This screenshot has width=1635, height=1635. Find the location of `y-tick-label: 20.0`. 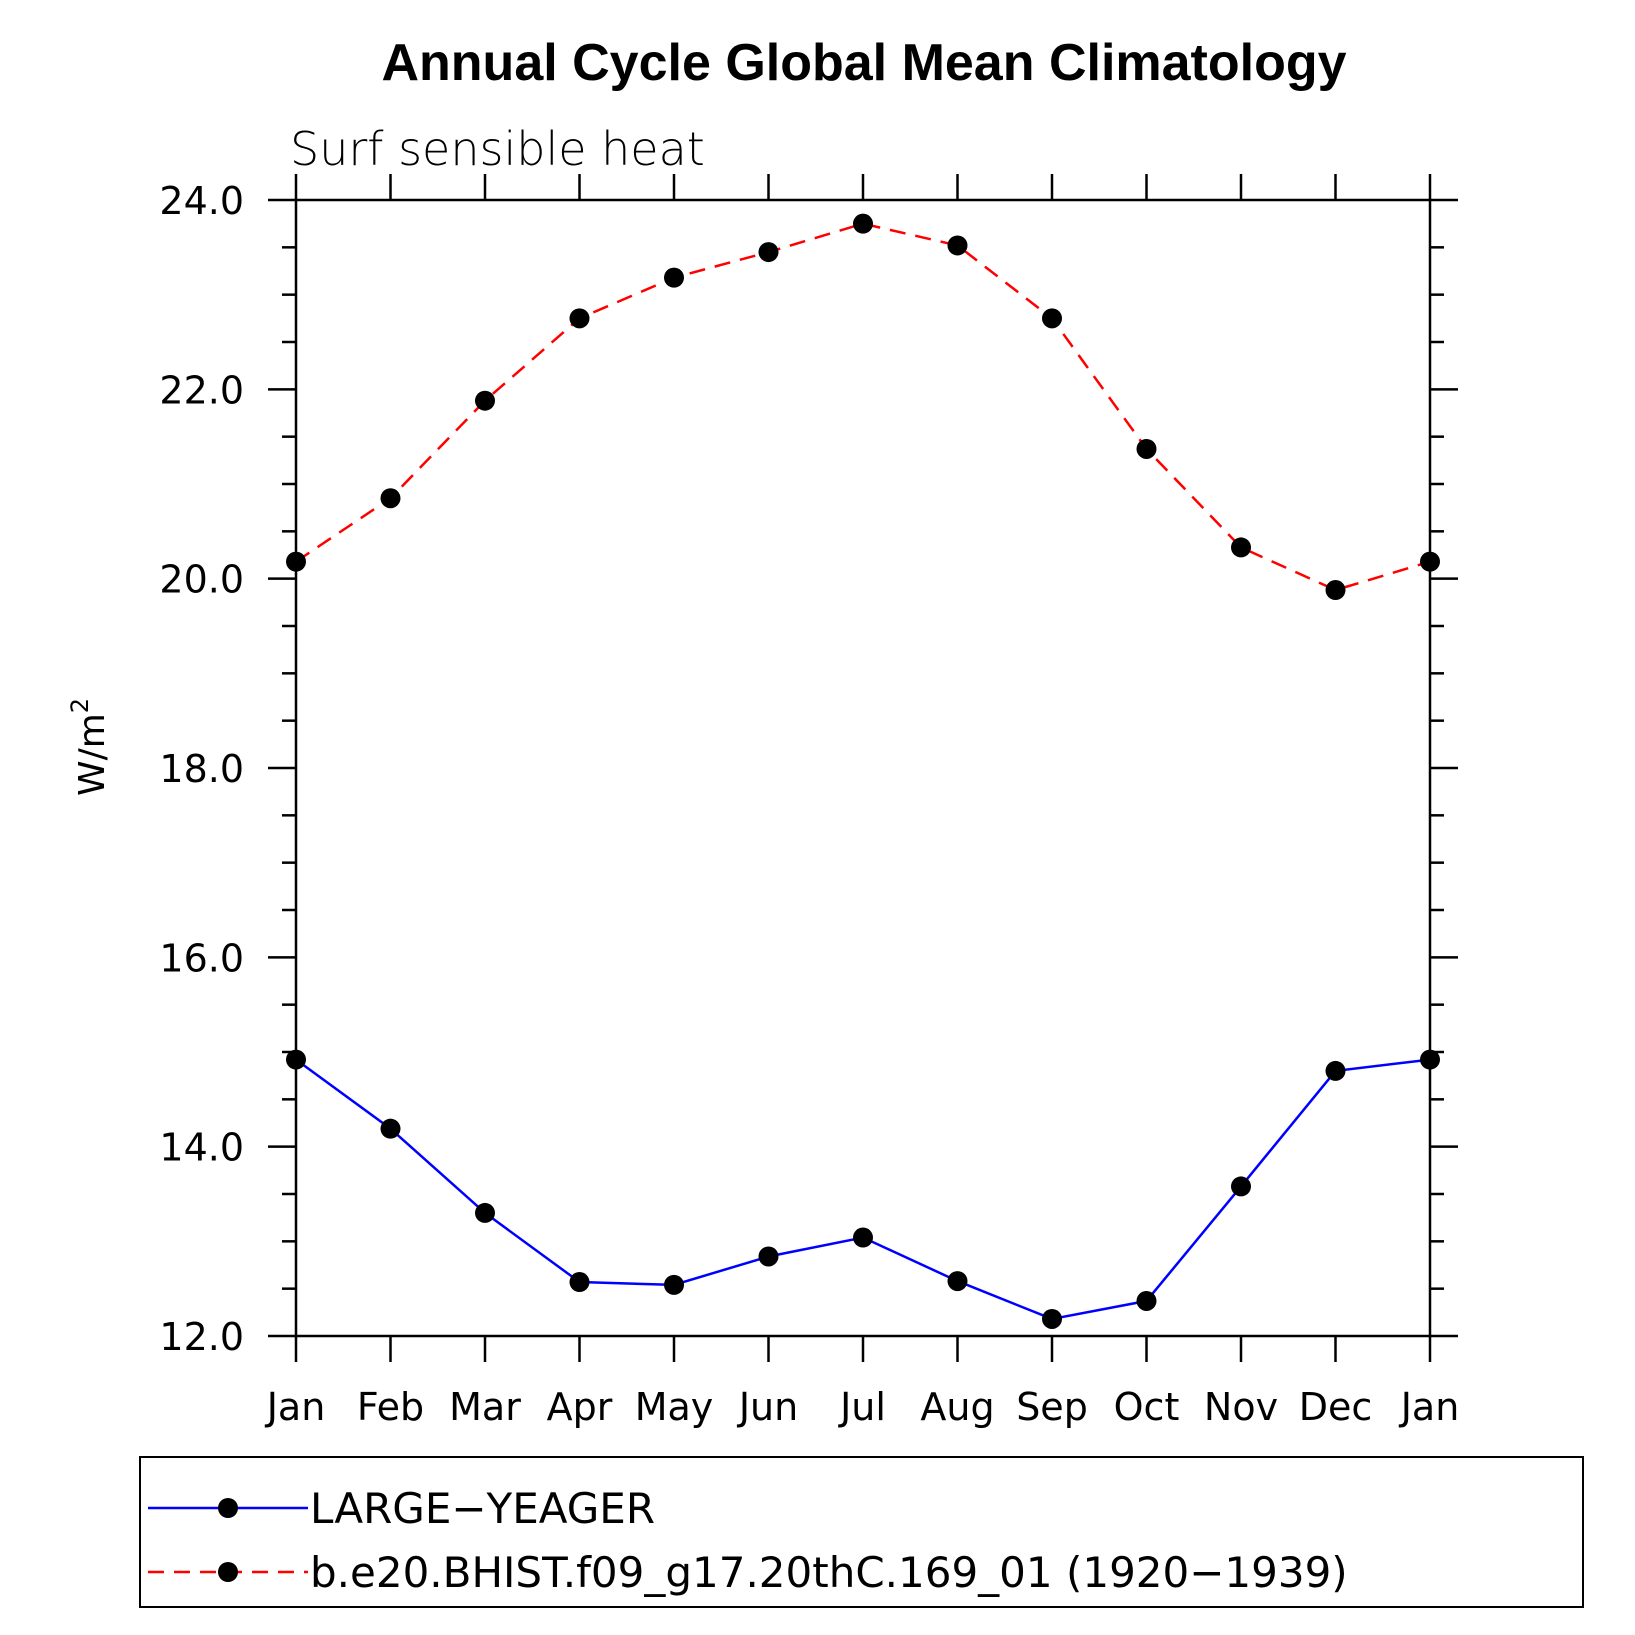

y-tick-label: 20.0 is located at coordinates (201, 580).